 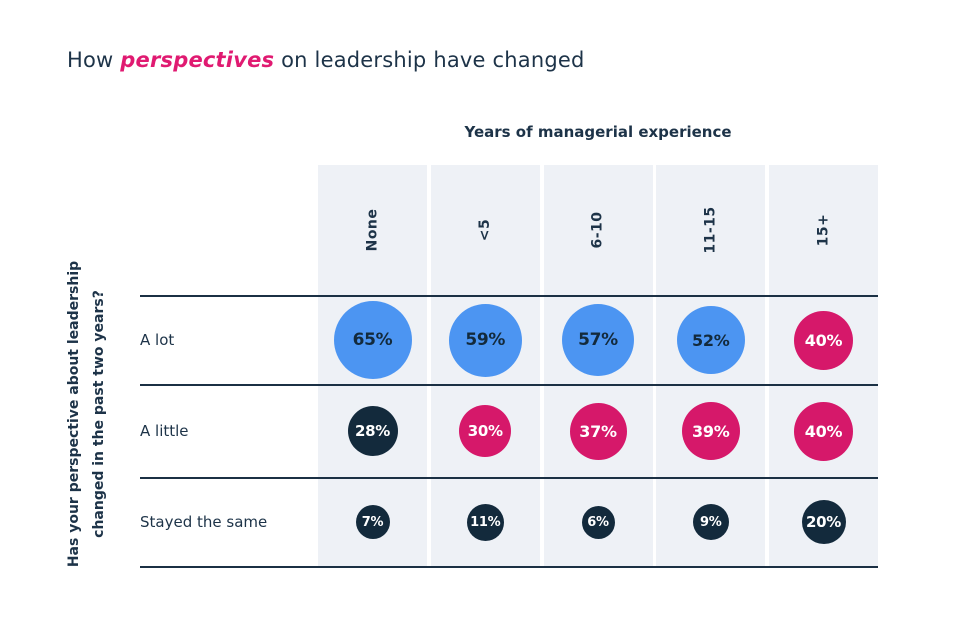 I want to click on bubble: 37%, so click(x=598, y=431).